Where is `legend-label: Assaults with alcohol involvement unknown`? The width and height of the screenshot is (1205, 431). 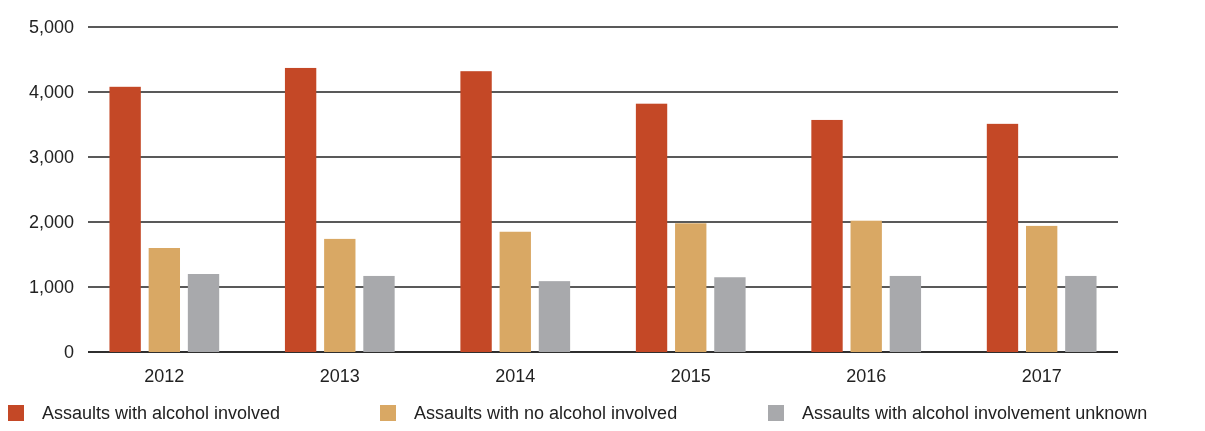
legend-label: Assaults with alcohol involvement unknown is located at coordinates (975, 413).